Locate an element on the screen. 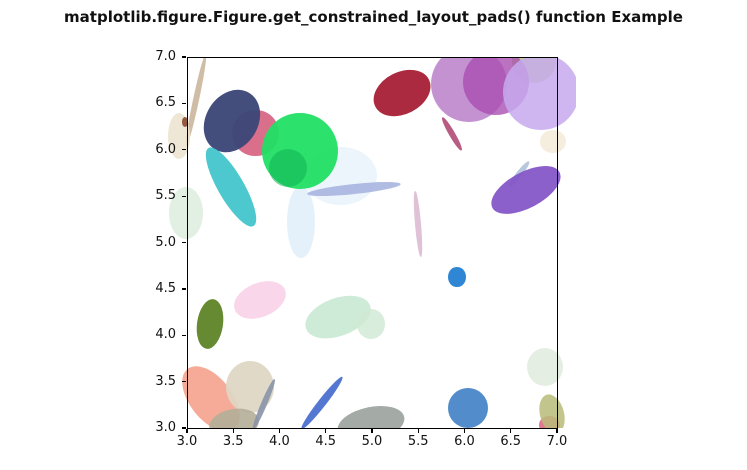 This screenshot has width=747, height=470. x-tick-label: 5.0 is located at coordinates (372, 441).